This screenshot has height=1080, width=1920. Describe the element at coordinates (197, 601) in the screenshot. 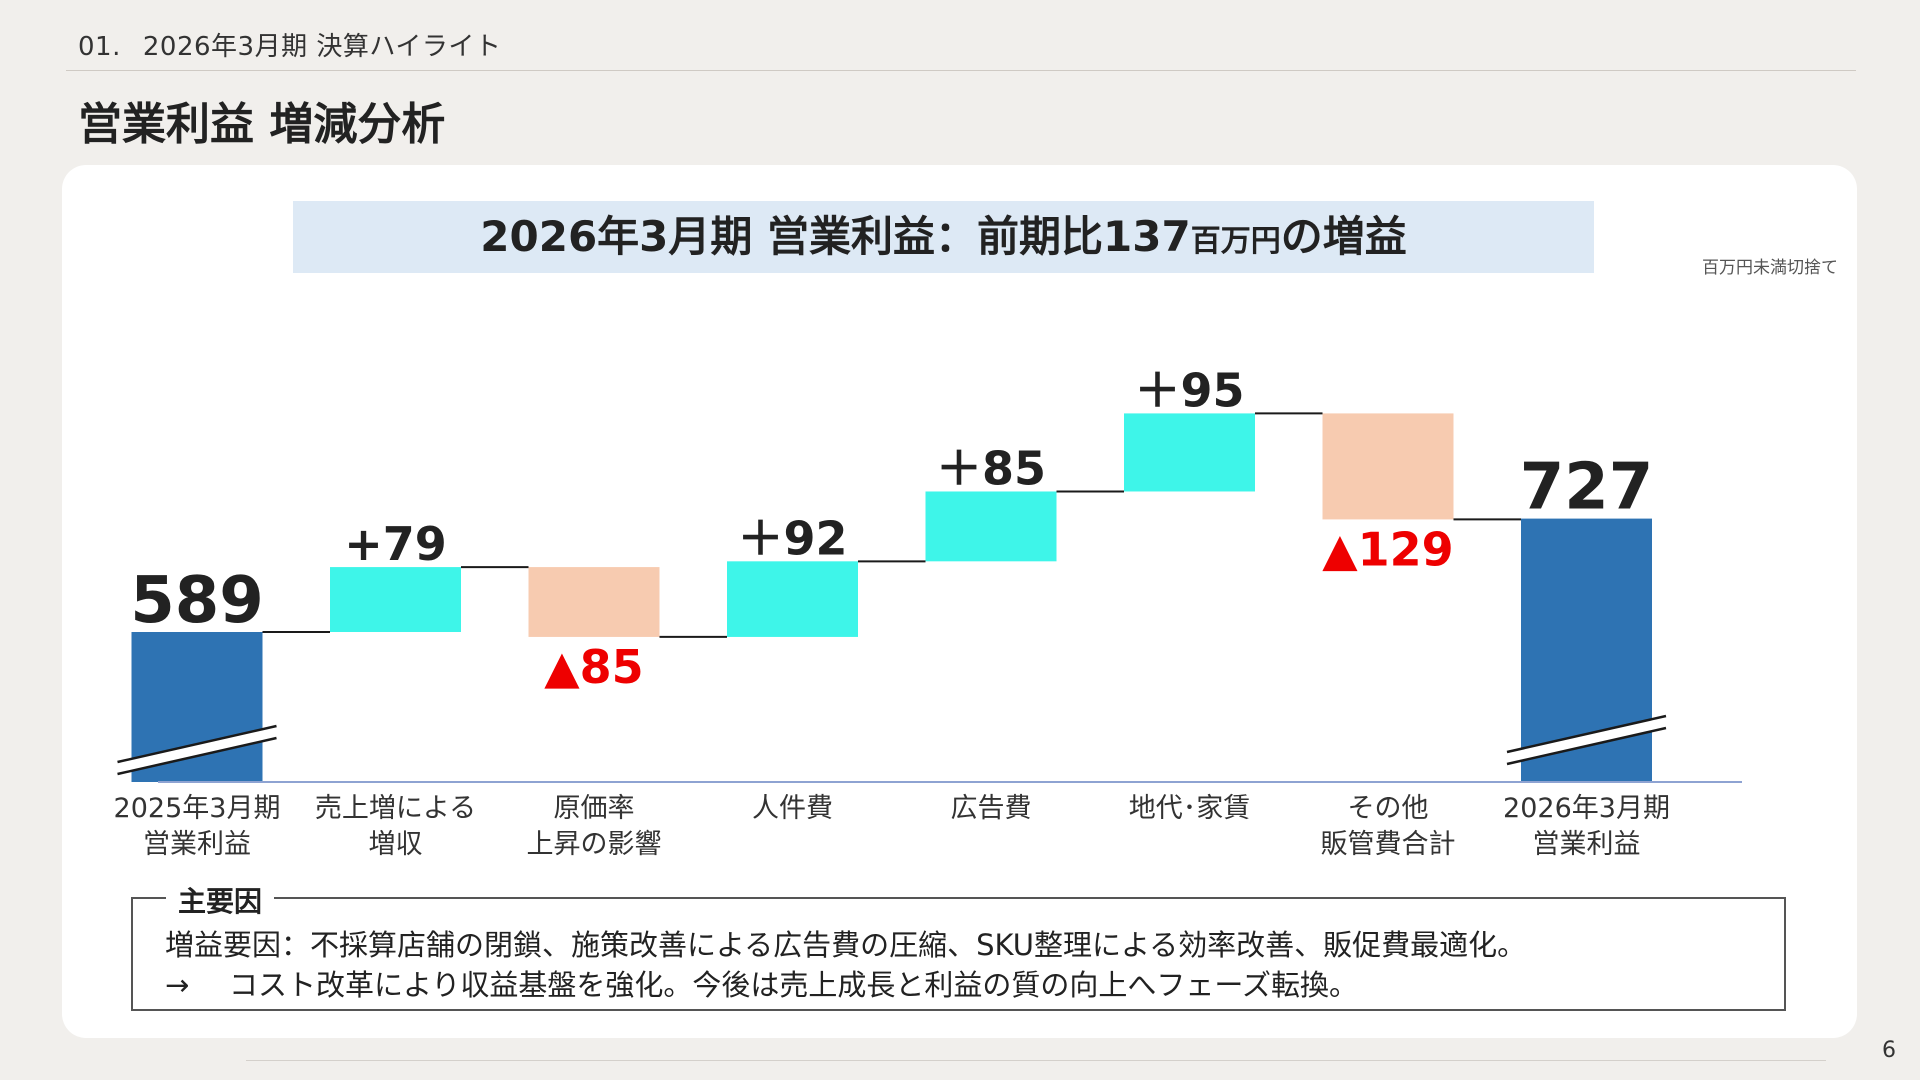

I see `value-label-1: 589` at that location.